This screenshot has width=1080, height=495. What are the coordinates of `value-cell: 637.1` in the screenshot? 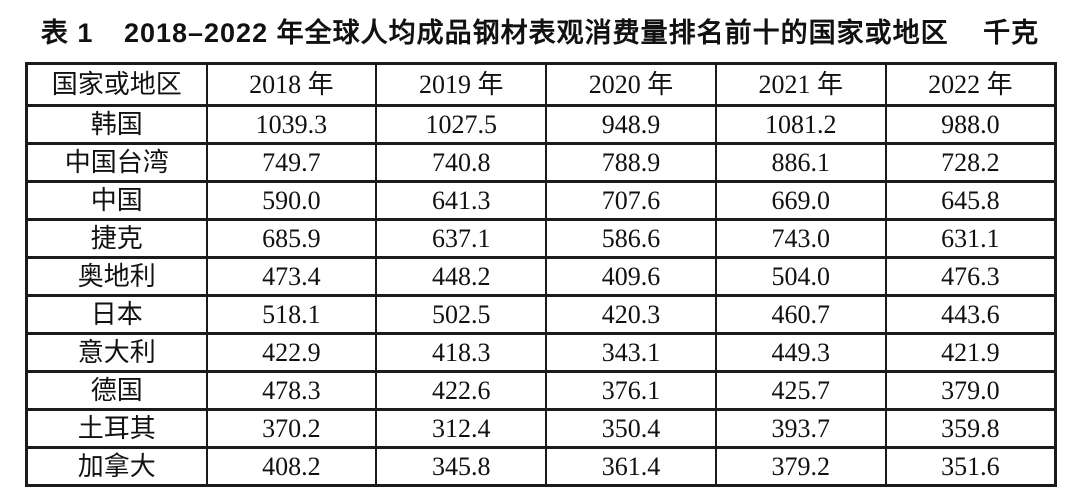 It's located at (461, 238).